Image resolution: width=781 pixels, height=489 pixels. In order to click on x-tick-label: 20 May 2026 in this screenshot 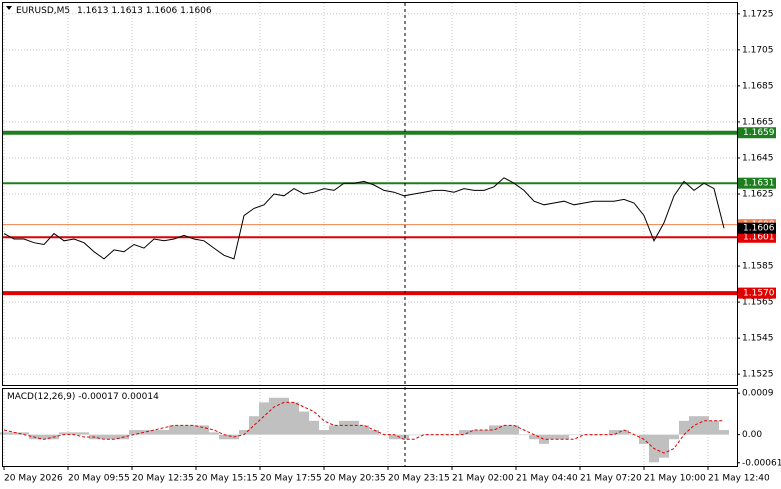, I will do `click(33, 479)`.